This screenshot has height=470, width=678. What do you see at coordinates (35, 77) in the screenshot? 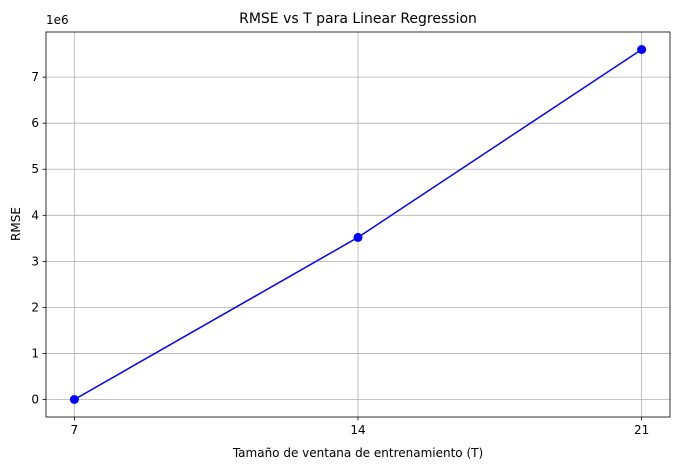
I see `y-tick-label: 7` at bounding box center [35, 77].